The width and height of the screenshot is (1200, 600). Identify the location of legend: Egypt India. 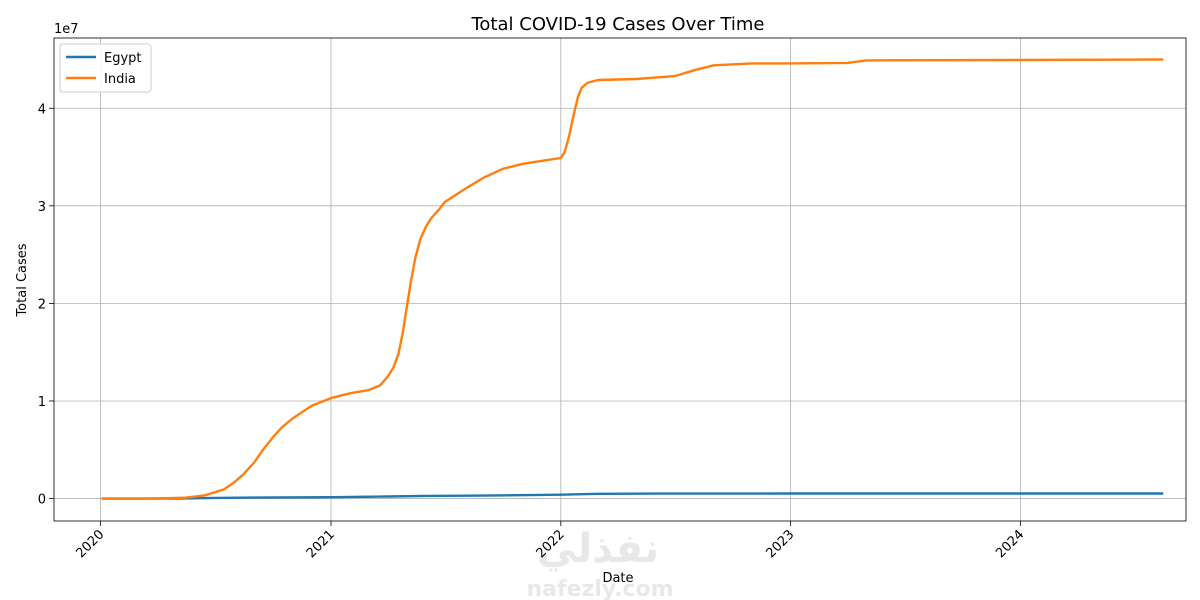
(105, 68).